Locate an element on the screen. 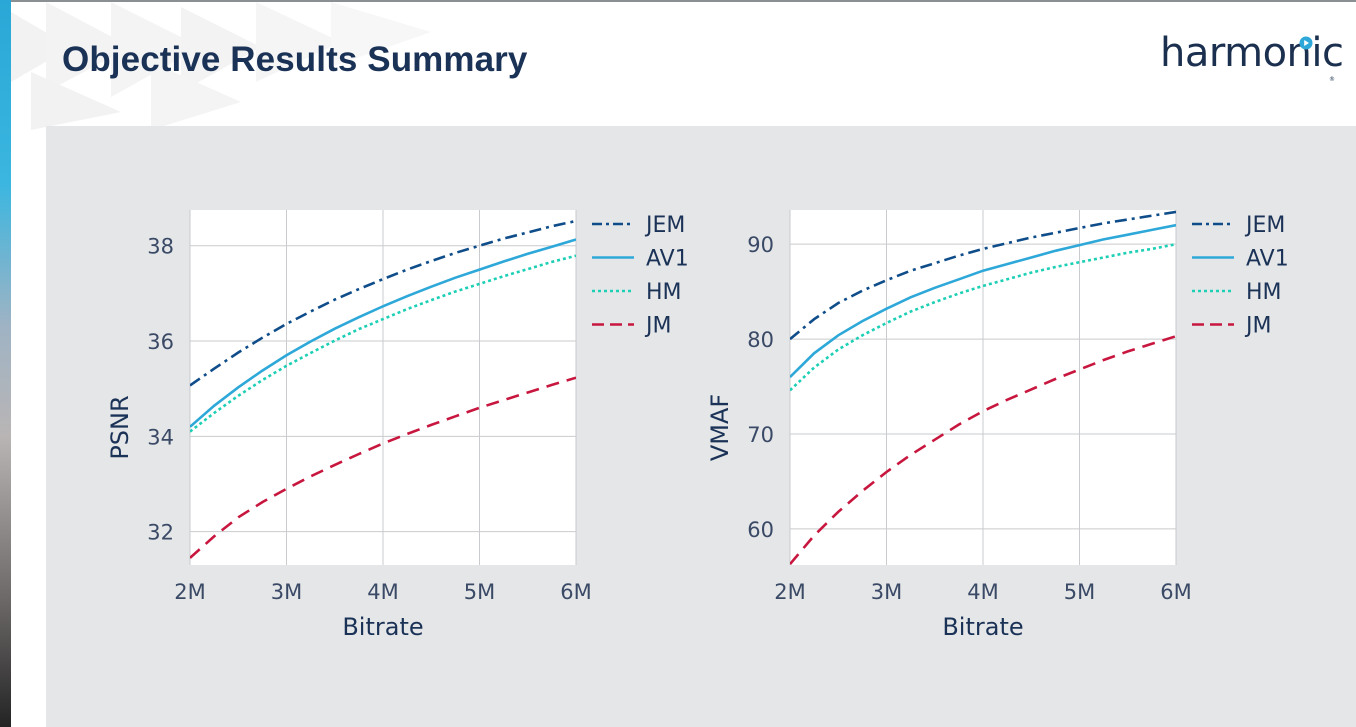 The image size is (1356, 727). vmaf-y-tick-label: 60 is located at coordinates (760, 530).